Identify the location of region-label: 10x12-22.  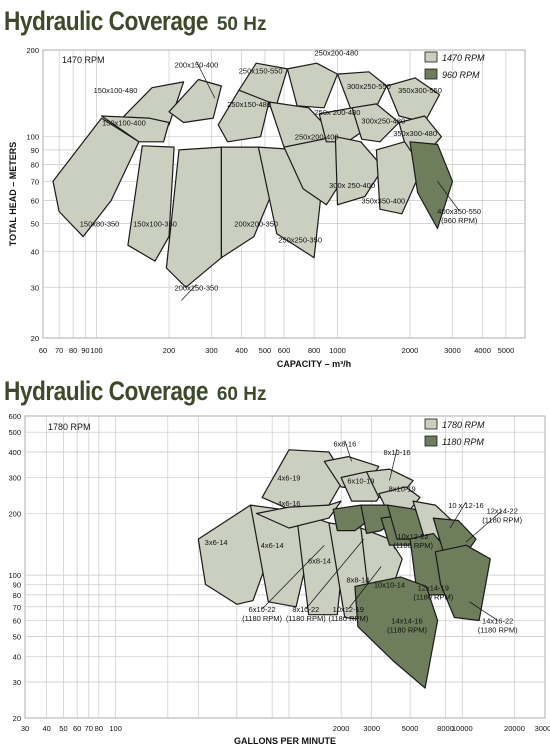
(412, 536).